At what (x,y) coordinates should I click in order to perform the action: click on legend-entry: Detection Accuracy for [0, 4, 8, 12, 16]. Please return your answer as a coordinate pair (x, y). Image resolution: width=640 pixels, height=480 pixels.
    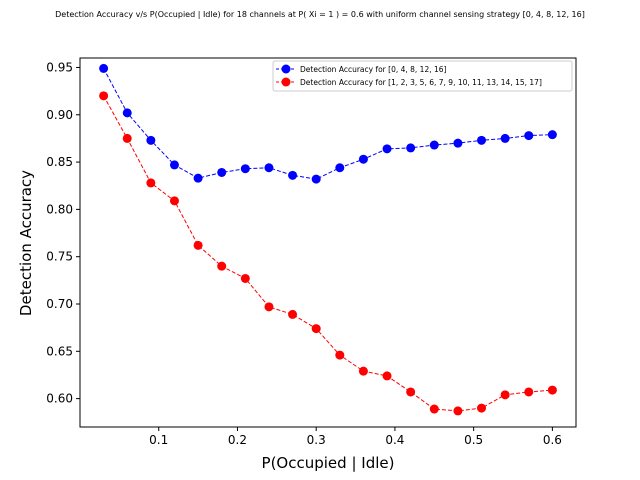
    Looking at the image, I should click on (361, 69).